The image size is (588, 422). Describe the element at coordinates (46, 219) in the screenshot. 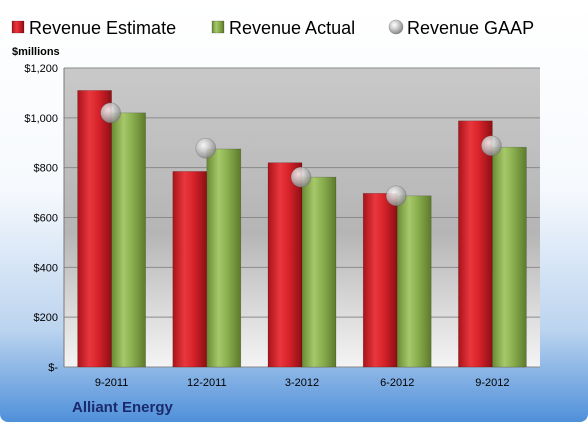

I see `y-tick-label: $600` at that location.